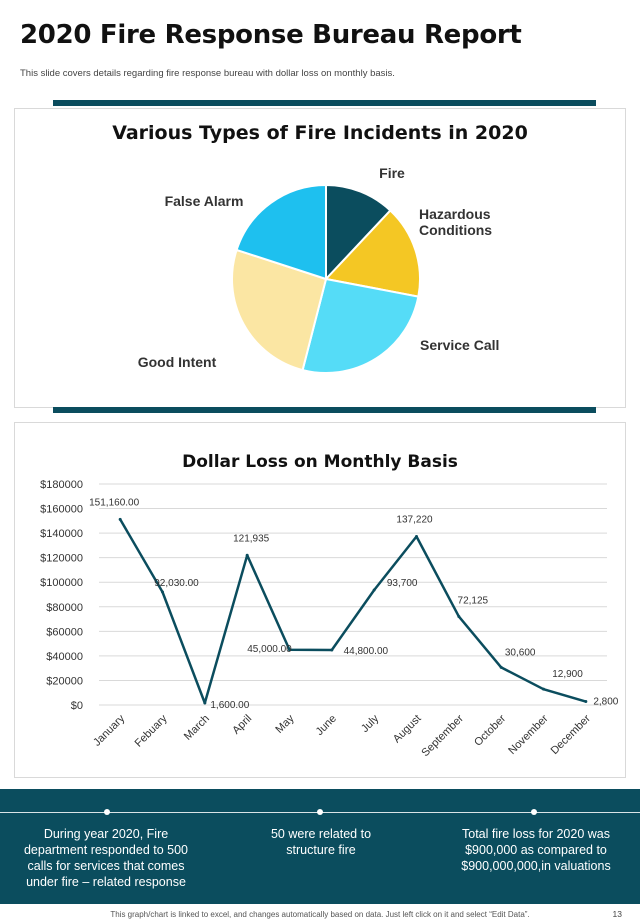  I want to click on y-tick-label: $140000, so click(61, 534).